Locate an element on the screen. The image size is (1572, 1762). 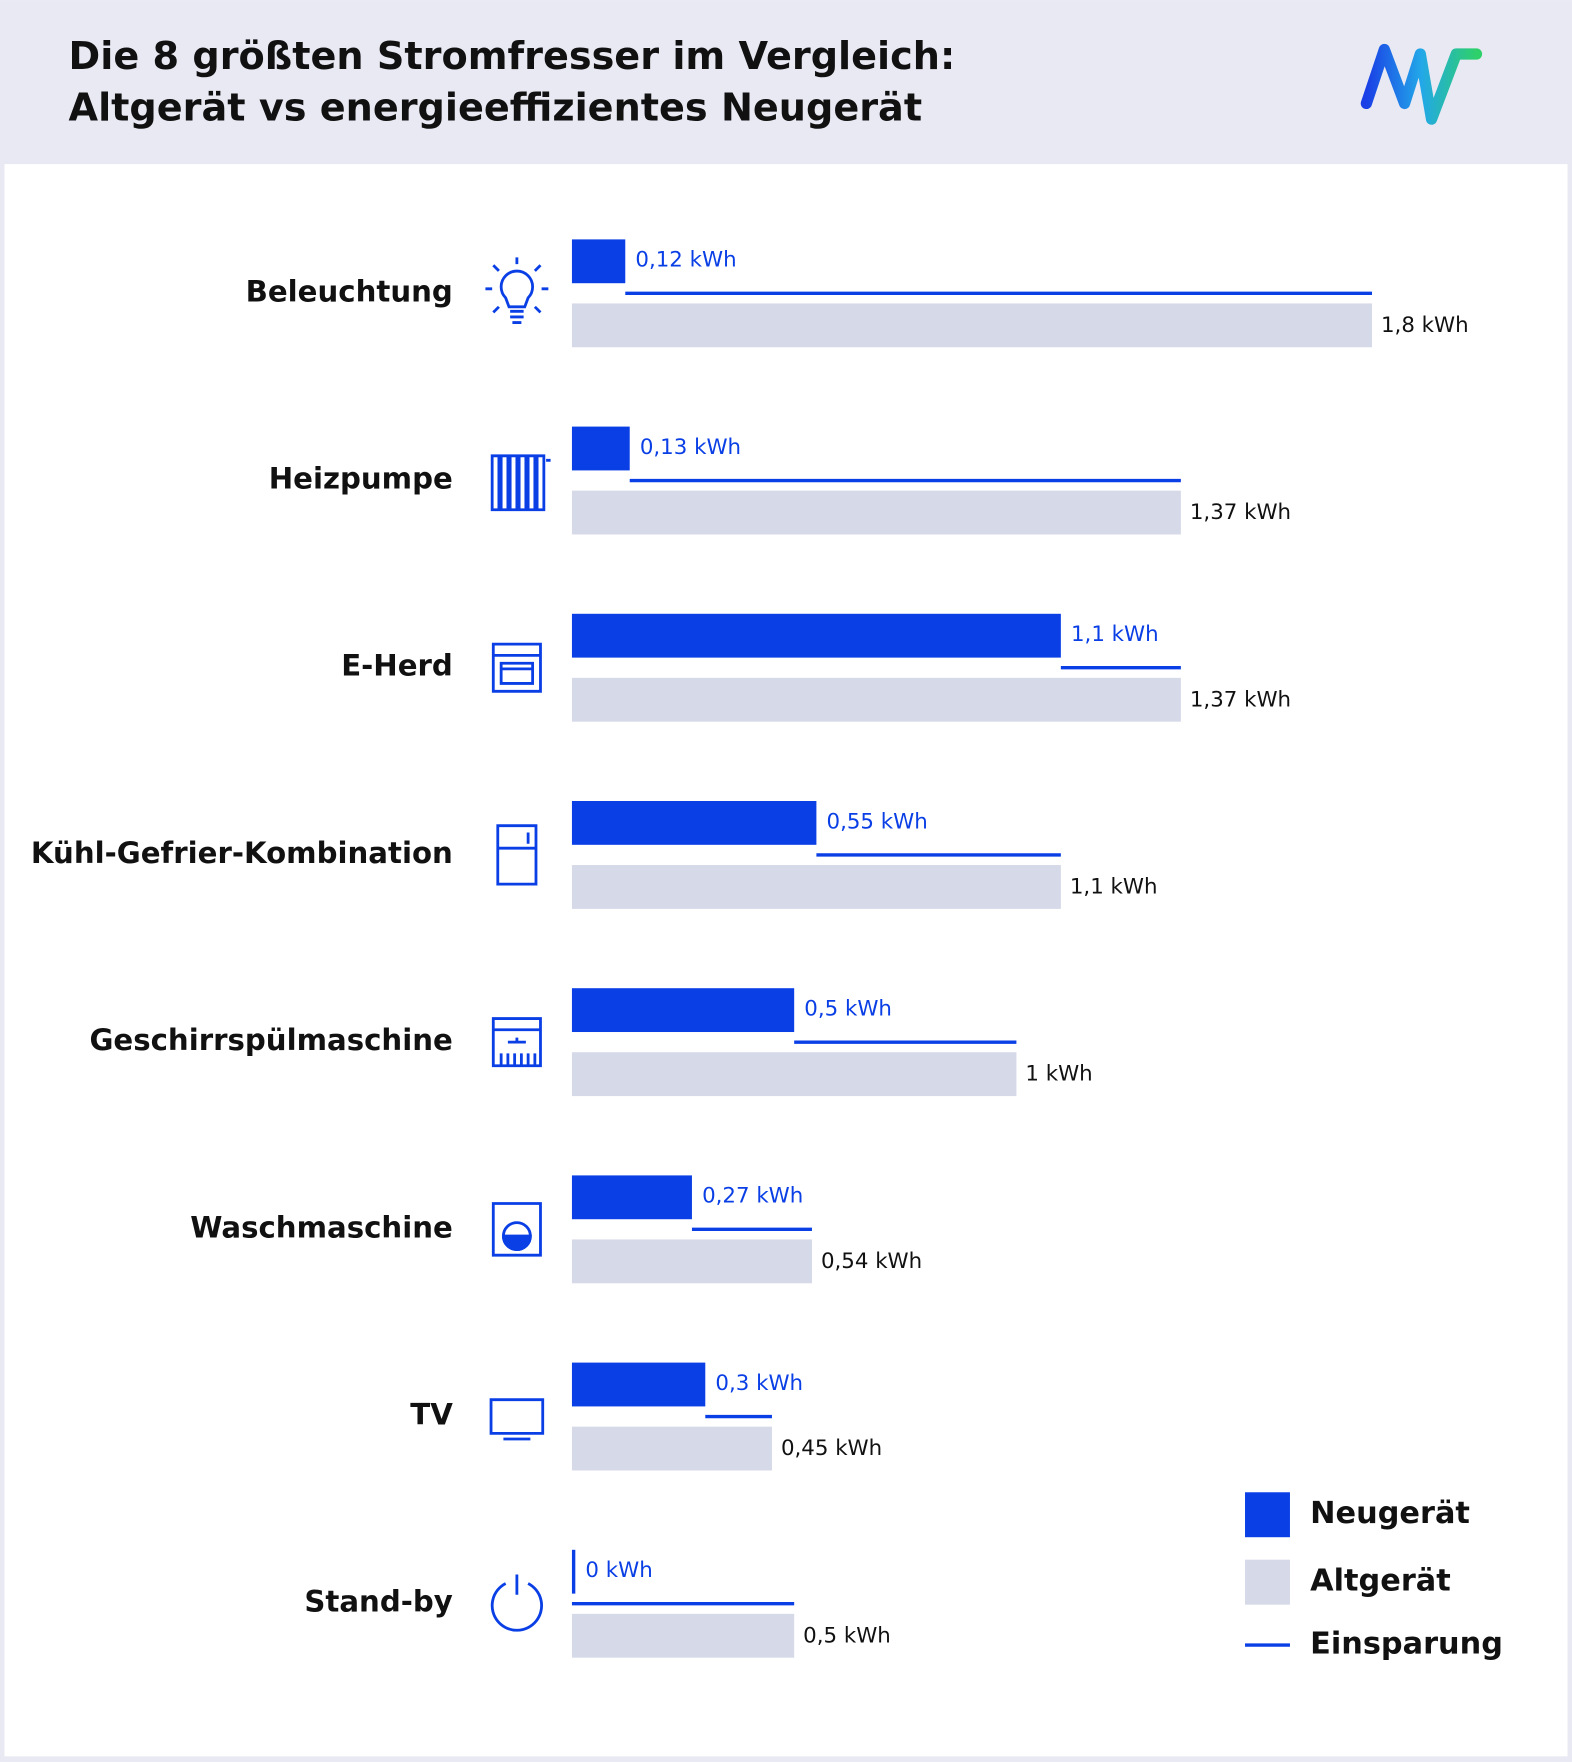
legend-label: Einsparung is located at coordinates (1406, 1644).